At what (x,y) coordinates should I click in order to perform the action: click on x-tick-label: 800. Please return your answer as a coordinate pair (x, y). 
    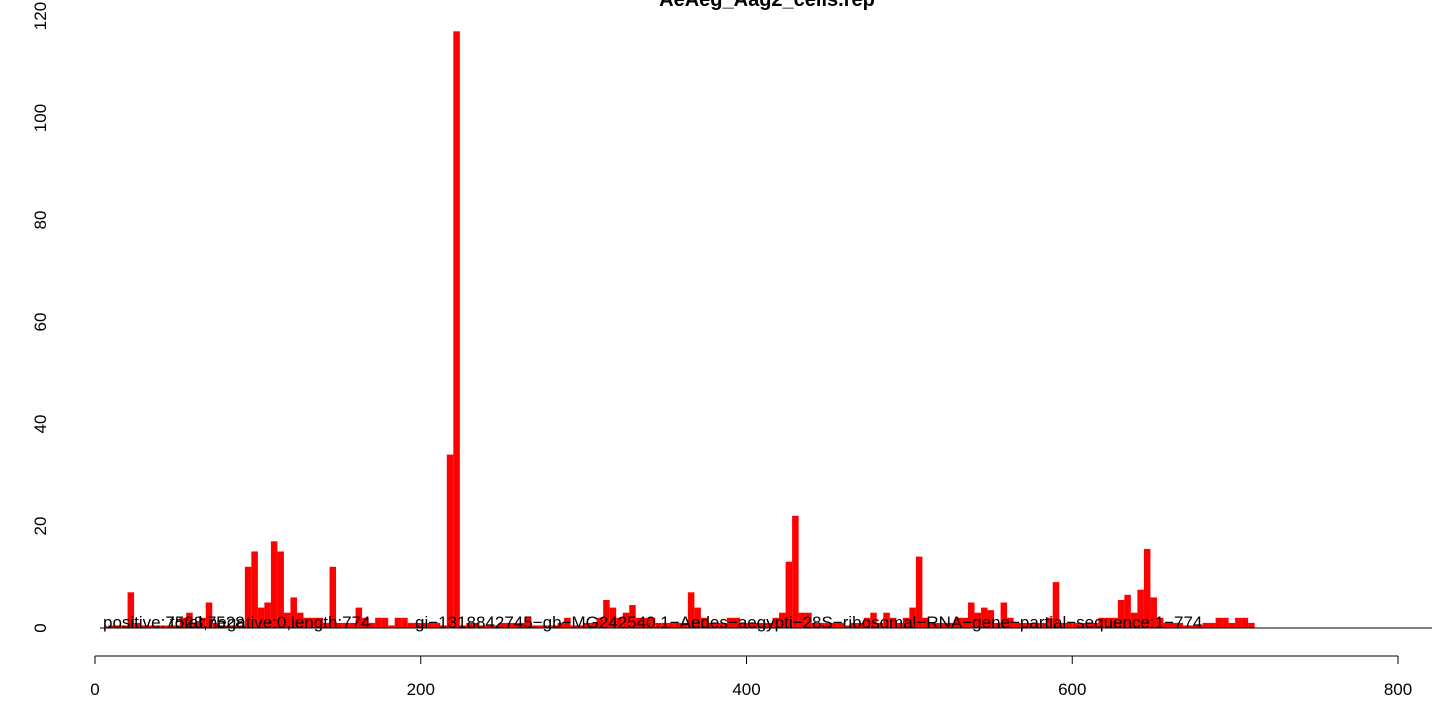
    Looking at the image, I should click on (1398, 689).